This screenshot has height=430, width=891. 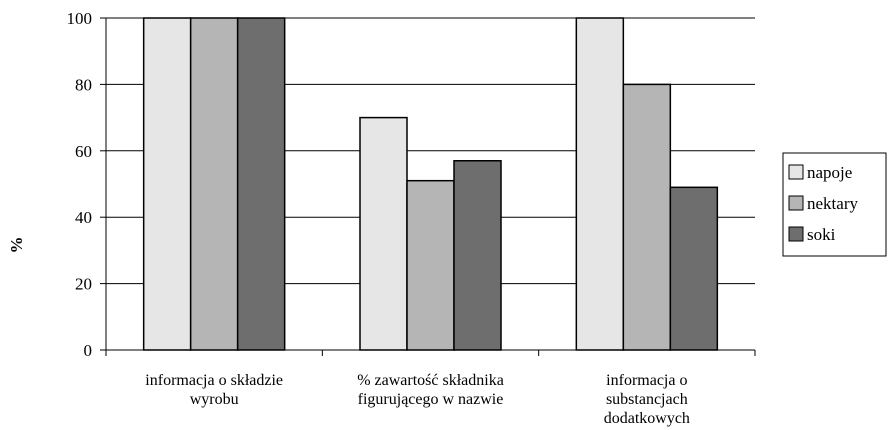 I want to click on legend-label-nektary: nektary, so click(x=832, y=203).